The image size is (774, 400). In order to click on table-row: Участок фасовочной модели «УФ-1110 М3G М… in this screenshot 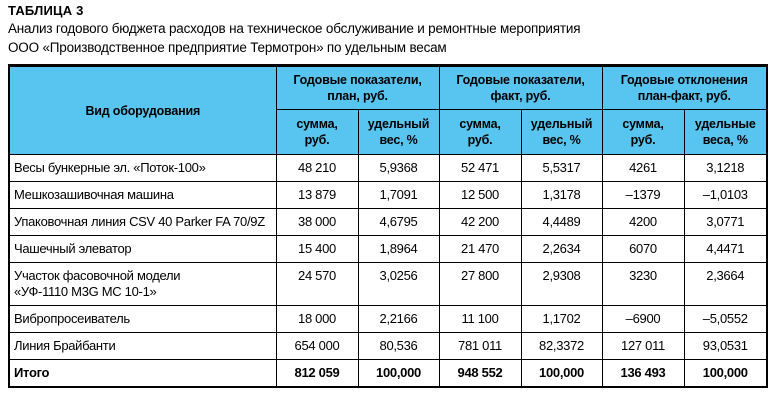, I will do `click(388, 284)`.